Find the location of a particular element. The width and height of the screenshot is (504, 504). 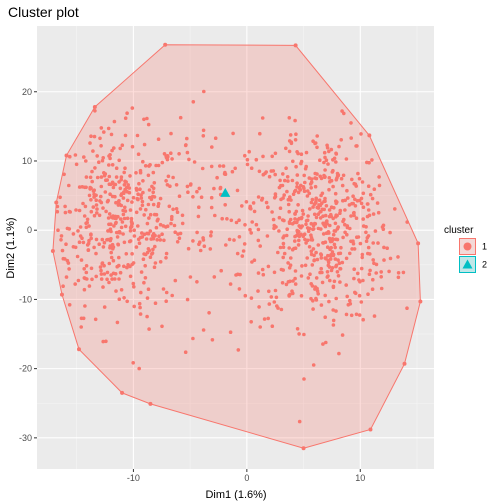

legend: cluster 1 2 is located at coordinates (465, 249).